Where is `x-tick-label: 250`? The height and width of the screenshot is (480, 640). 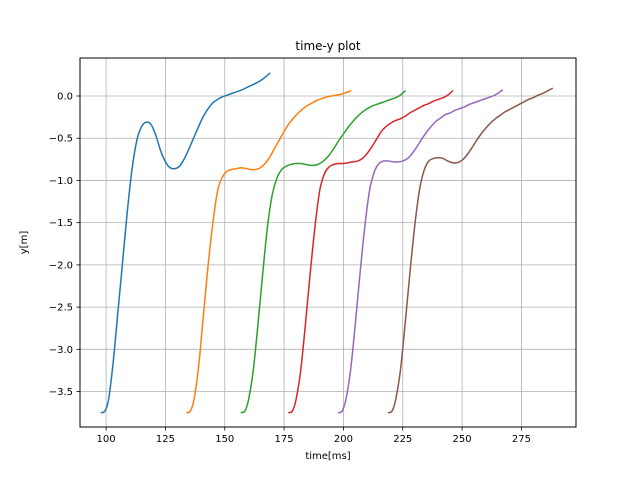 x-tick-label: 250 is located at coordinates (462, 439).